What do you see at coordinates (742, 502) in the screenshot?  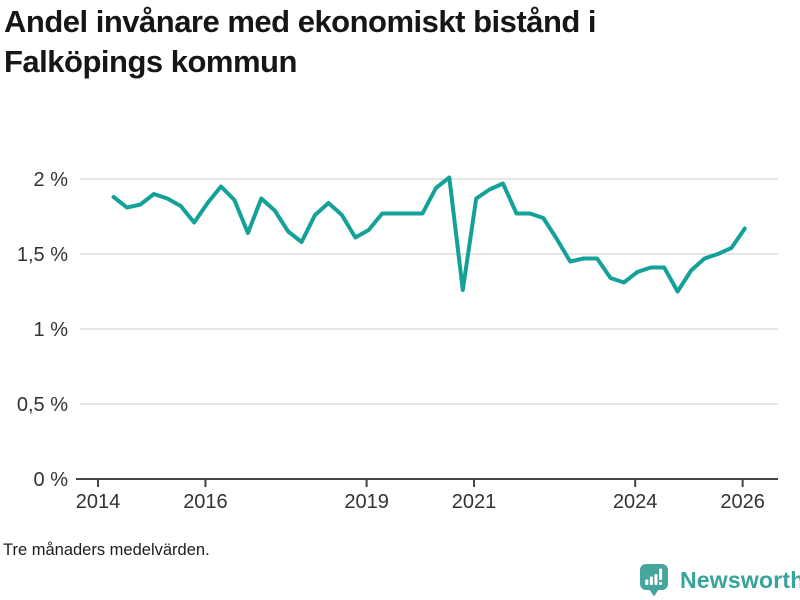 I see `x-axis-label: 2026` at bounding box center [742, 502].